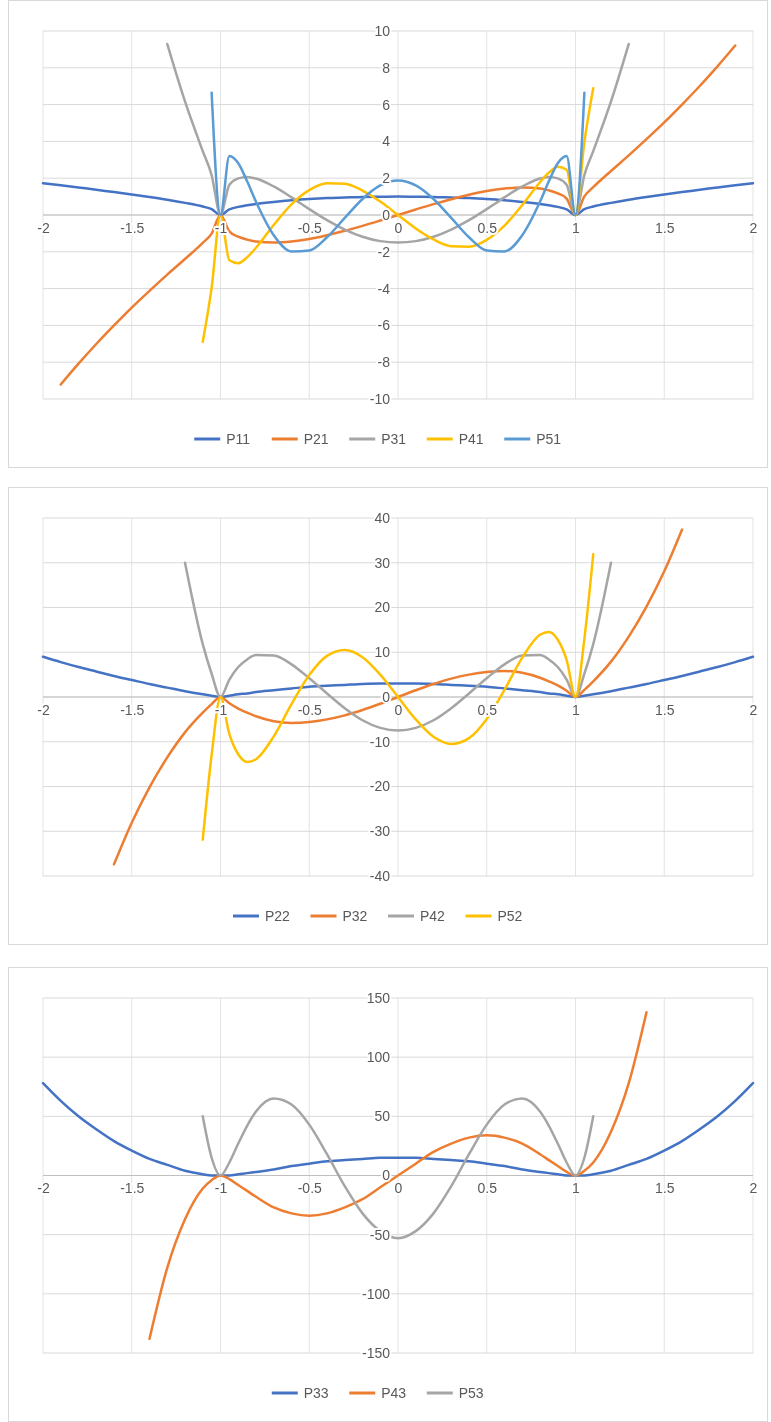 The width and height of the screenshot is (771, 1422). Describe the element at coordinates (394, 1393) in the screenshot. I see `legend-label: P43` at that location.